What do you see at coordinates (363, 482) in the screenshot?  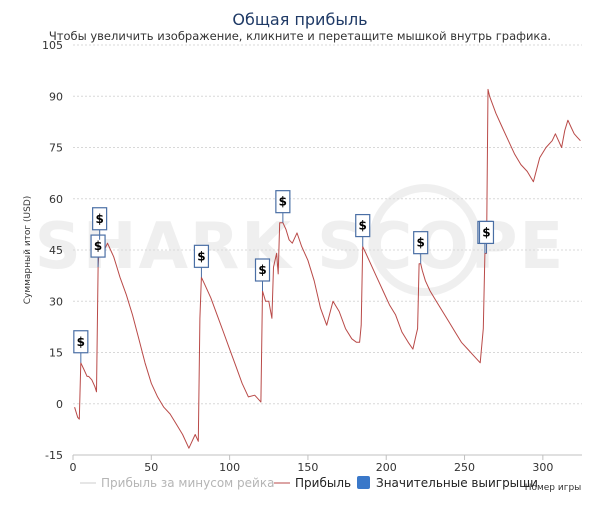 I see `legend-significant-wins-box` at bounding box center [363, 482].